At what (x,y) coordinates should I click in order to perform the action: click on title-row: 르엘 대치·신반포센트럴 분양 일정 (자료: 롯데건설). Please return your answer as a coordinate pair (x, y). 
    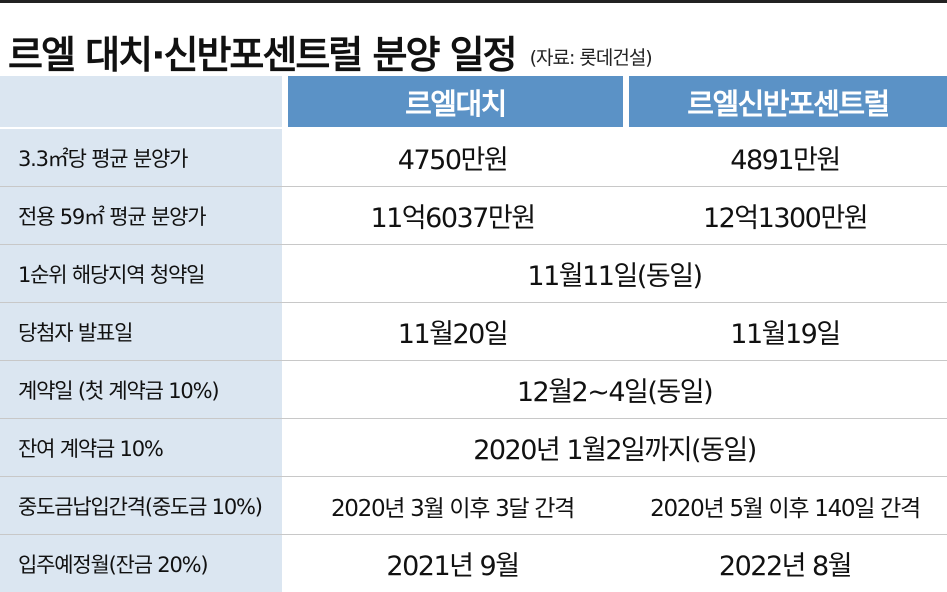
    Looking at the image, I should click on (330, 45).